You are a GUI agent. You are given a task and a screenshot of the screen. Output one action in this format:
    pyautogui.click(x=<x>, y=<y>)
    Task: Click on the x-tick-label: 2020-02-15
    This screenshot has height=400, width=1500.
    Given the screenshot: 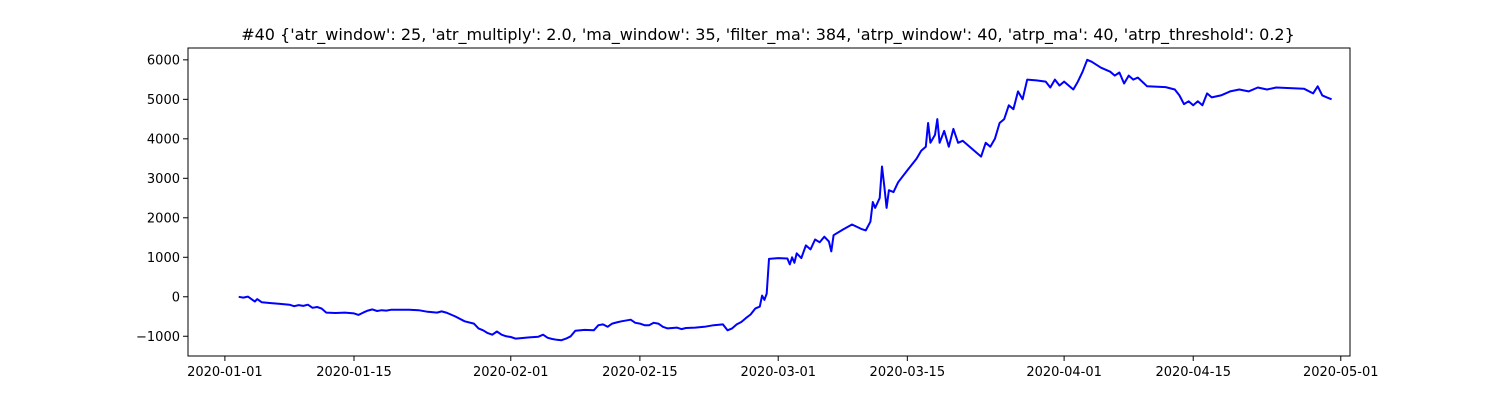 What is the action you would take?
    pyautogui.click(x=640, y=372)
    